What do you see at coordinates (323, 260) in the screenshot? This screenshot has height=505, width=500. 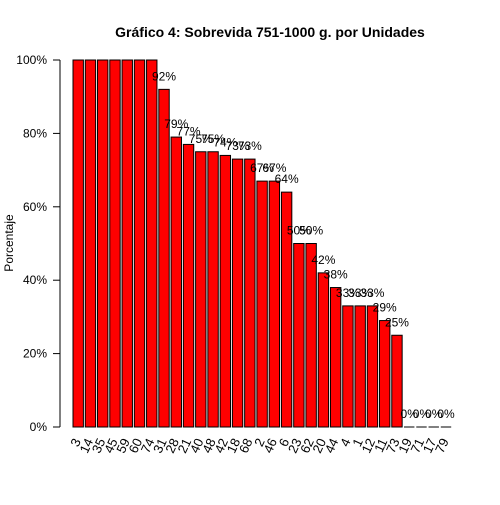 I see `data-label: 42%` at bounding box center [323, 260].